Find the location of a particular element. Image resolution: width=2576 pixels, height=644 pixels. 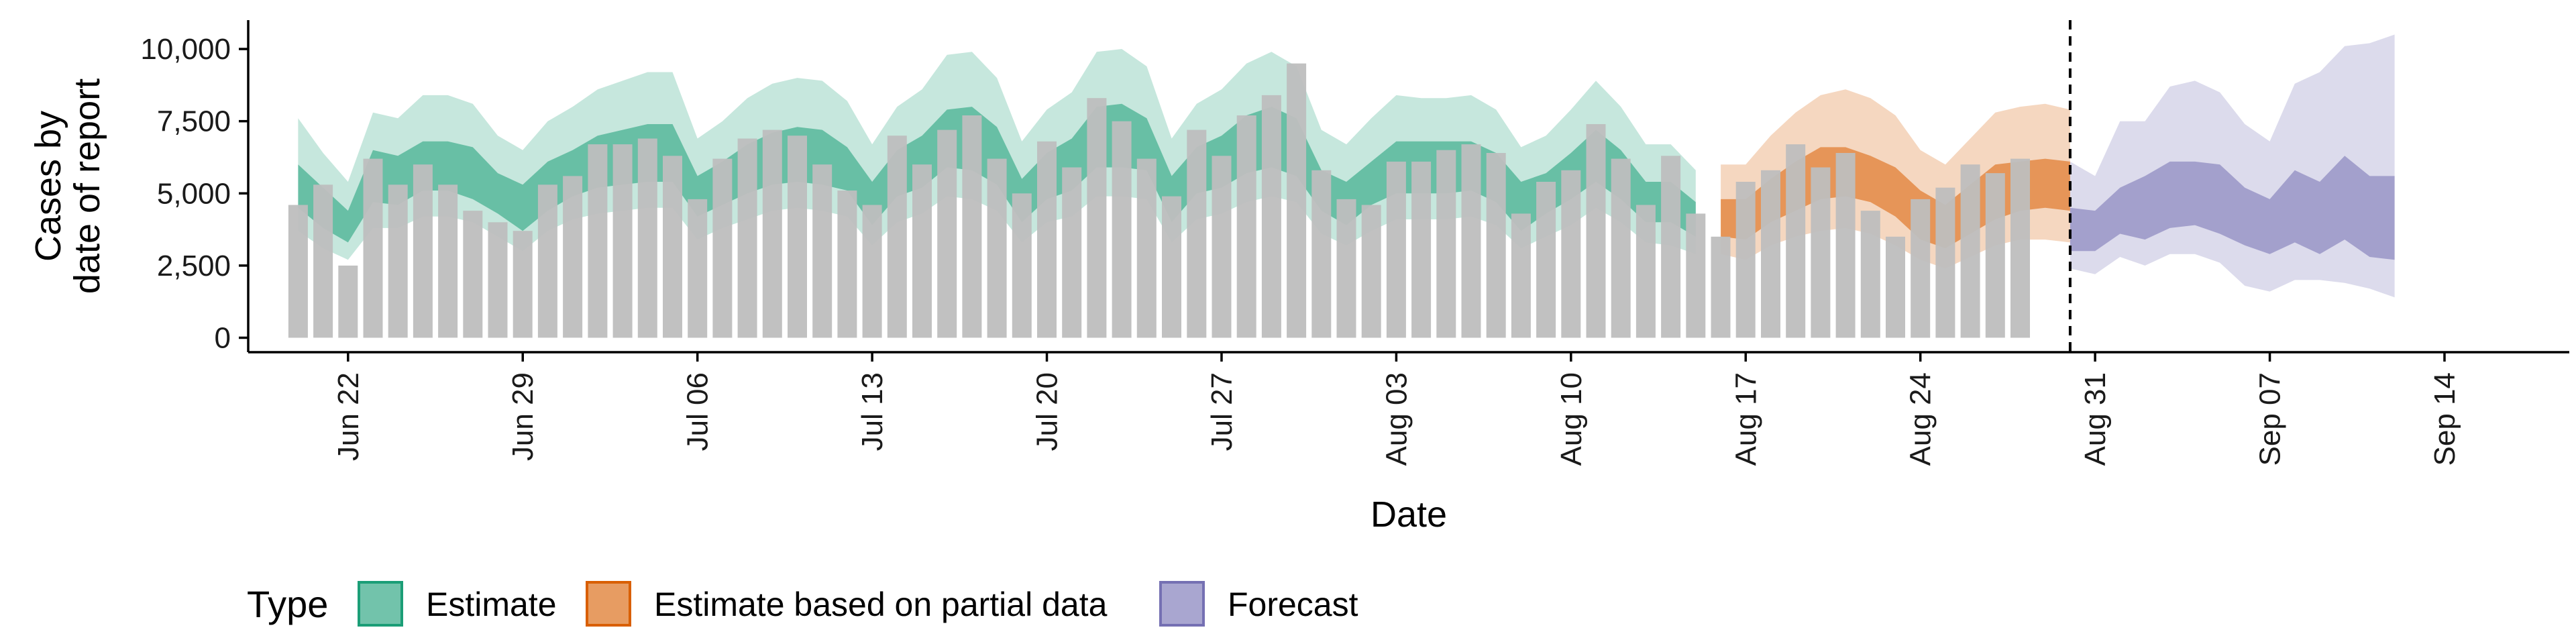

legend-label: Estimate is located at coordinates (491, 604).